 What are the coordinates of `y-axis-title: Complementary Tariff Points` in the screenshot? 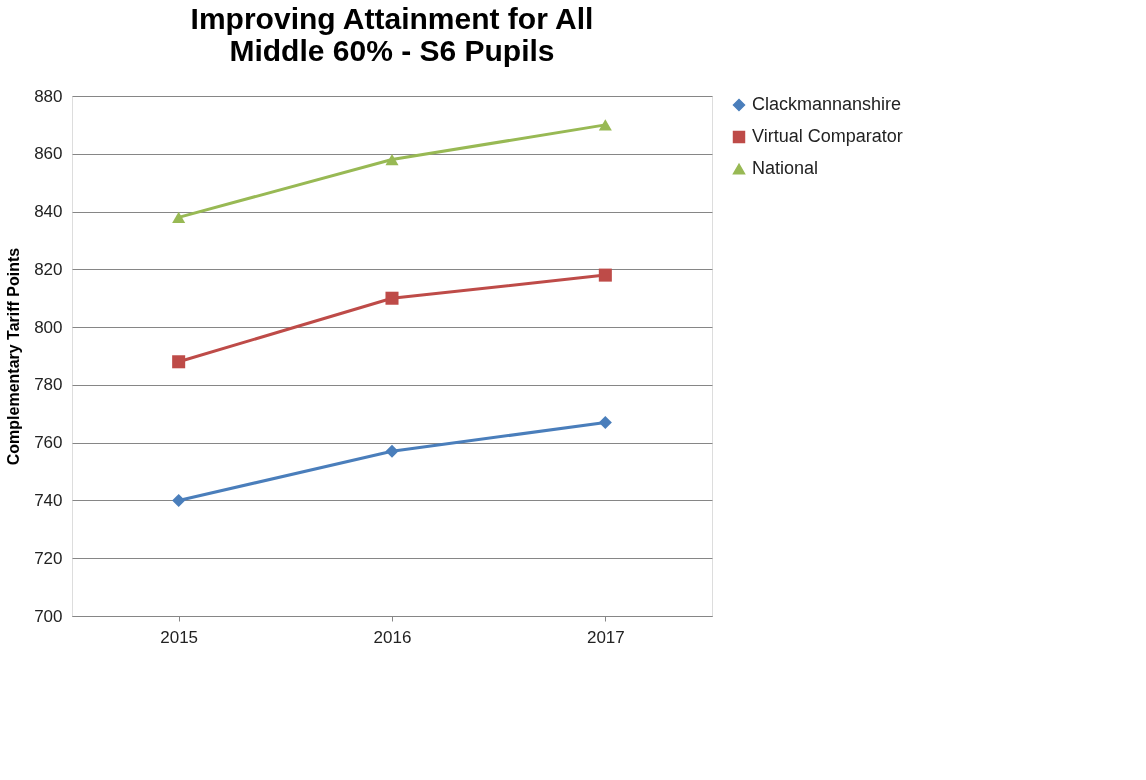 It's located at (14, 356).